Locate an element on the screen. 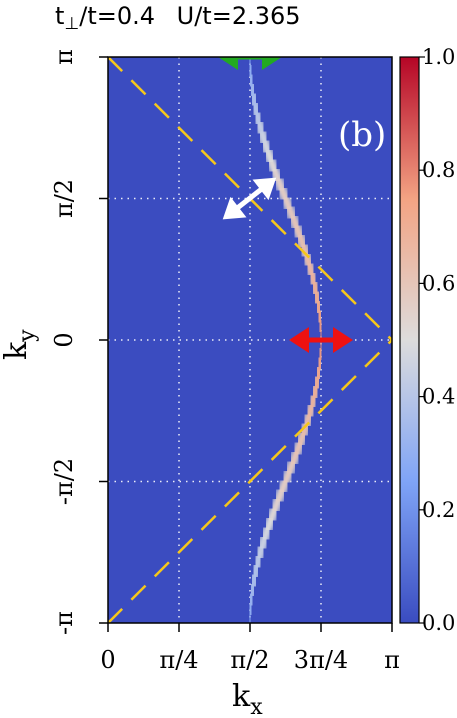 Image resolution: width=457 pixels, height=718 pixels. arrow-white is located at coordinates (249, 198).